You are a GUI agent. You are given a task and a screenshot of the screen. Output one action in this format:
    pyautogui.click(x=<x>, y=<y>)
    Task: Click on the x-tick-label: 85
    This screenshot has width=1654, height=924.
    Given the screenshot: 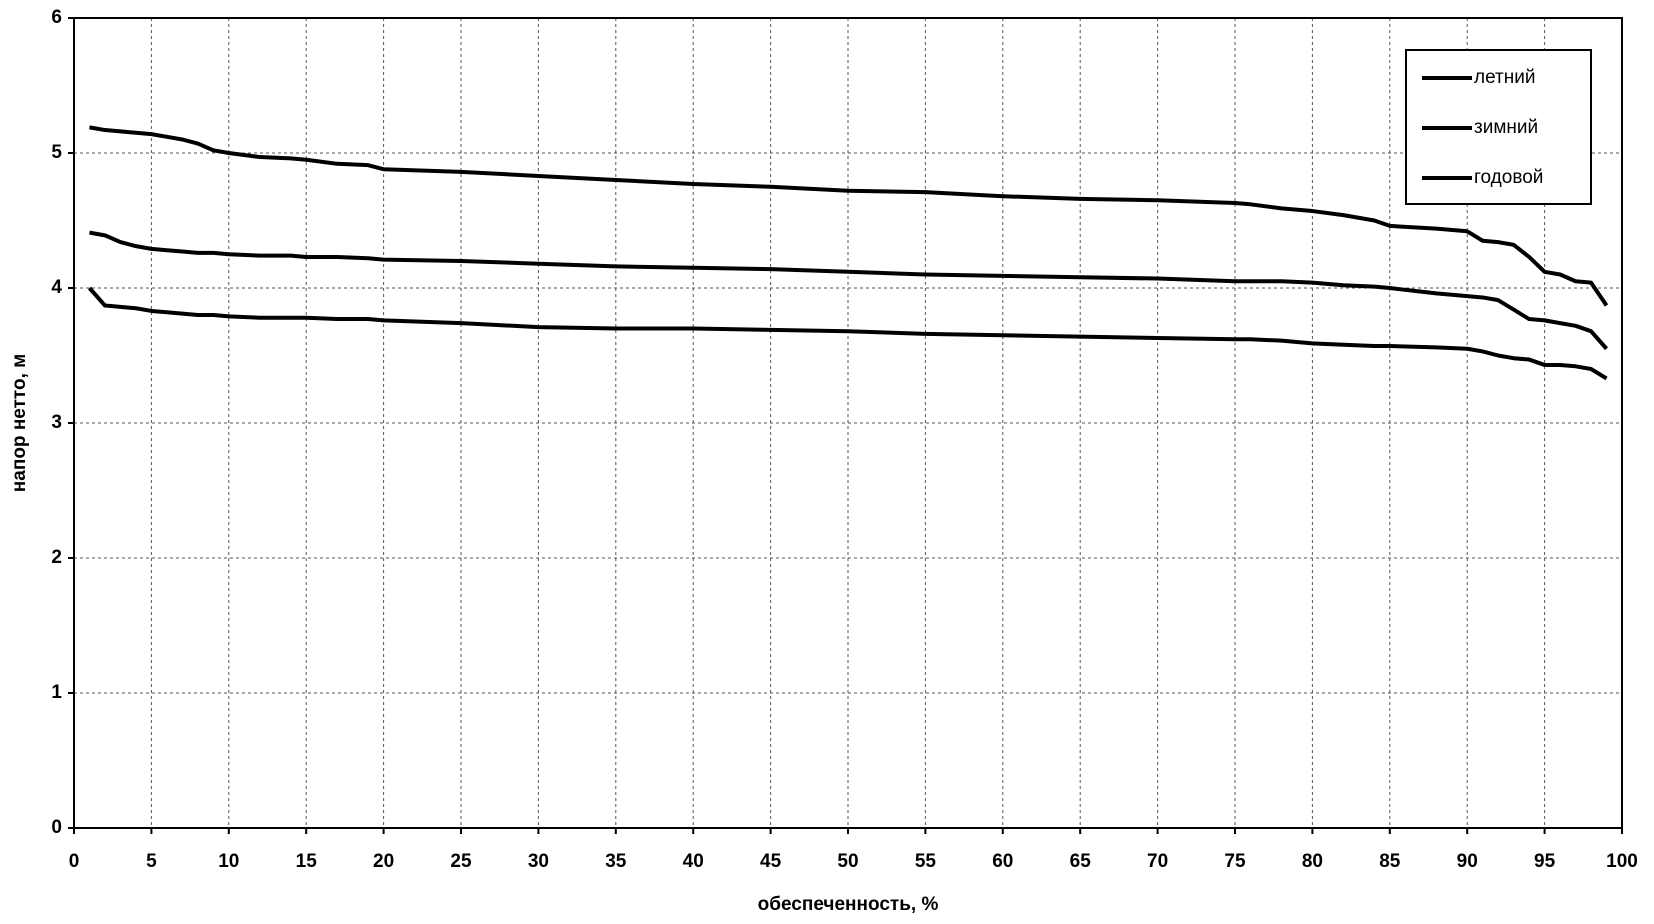 What is the action you would take?
    pyautogui.click(x=1390, y=861)
    